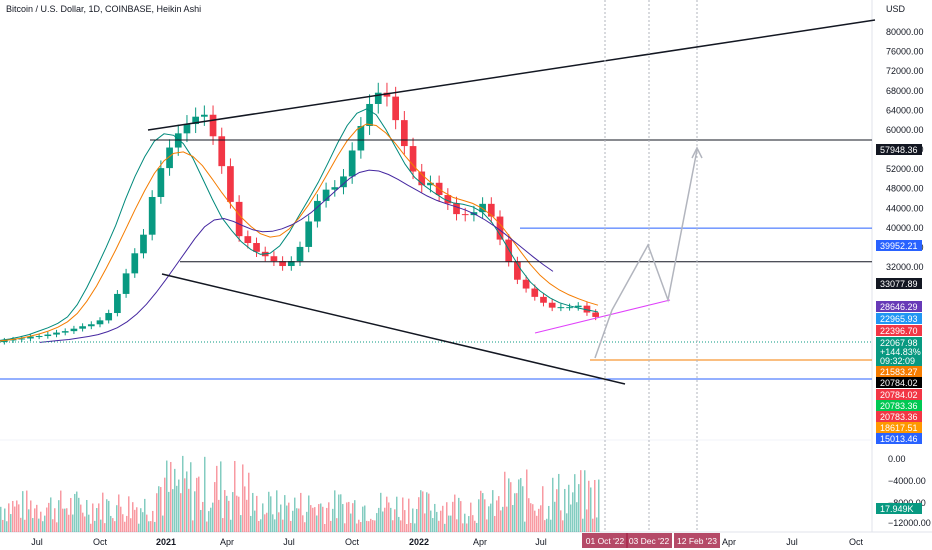  What do you see at coordinates (646, 254) in the screenshot?
I see `projection-path` at bounding box center [646, 254].